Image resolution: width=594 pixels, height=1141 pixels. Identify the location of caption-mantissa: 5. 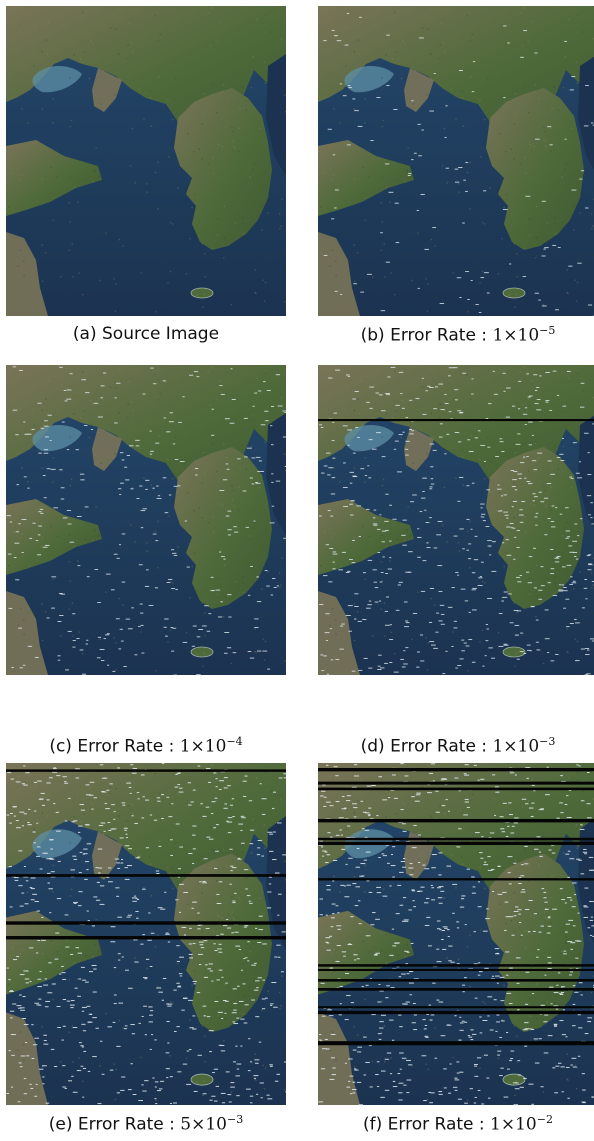
(186, 1124).